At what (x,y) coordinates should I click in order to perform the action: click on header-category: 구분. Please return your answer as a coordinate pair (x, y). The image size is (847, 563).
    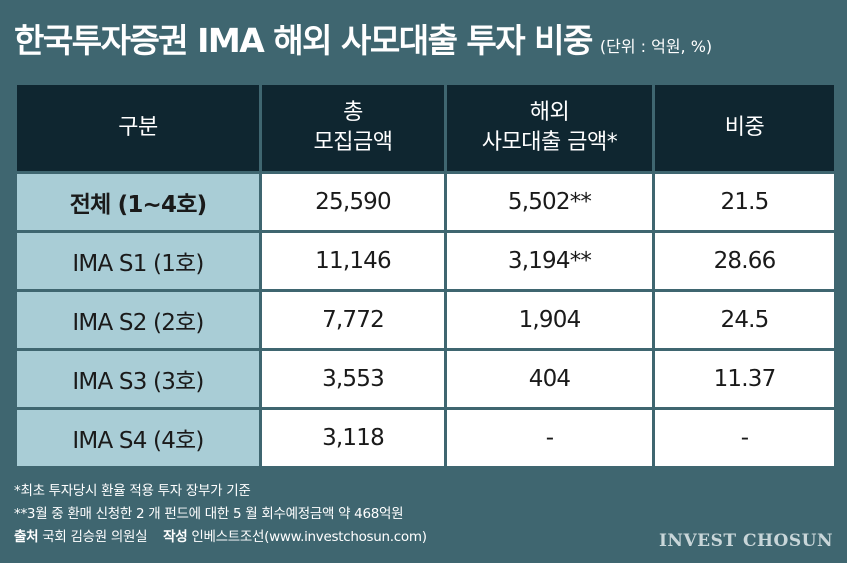
    Looking at the image, I should click on (138, 128).